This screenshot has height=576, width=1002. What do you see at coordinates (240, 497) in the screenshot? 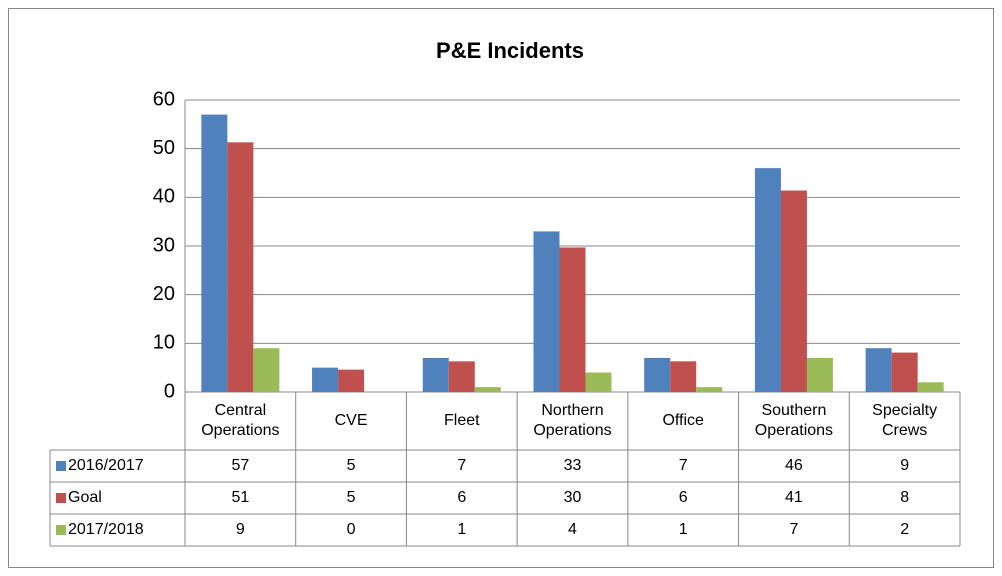
I see `table-value: 51` at bounding box center [240, 497].